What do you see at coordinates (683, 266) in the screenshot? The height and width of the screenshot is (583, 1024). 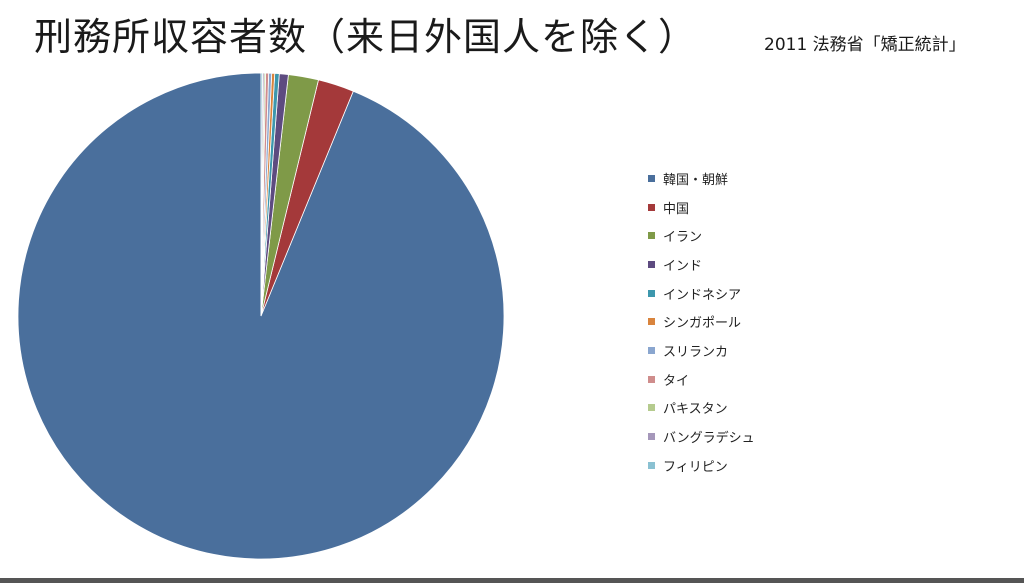 I see `legend-label: インド` at bounding box center [683, 266].